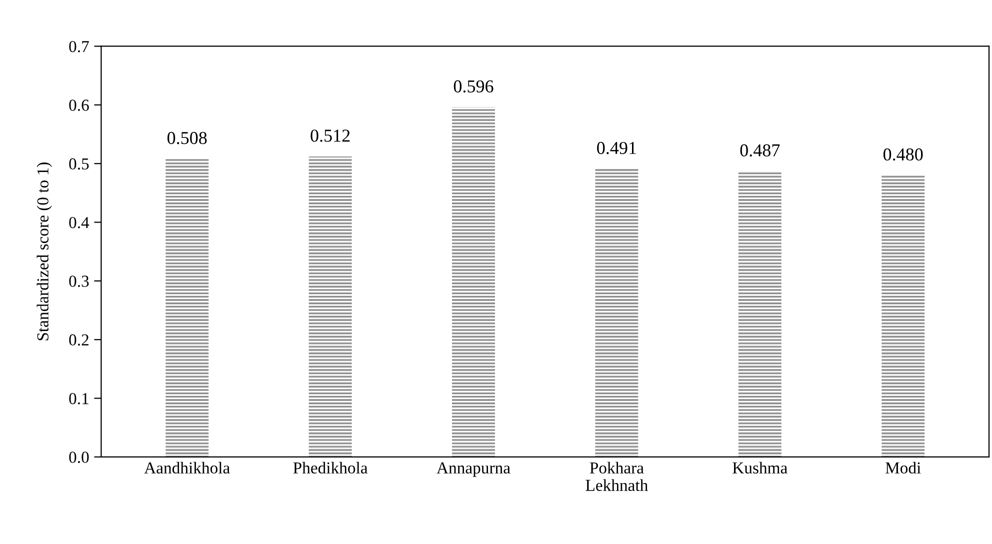 This screenshot has height=544, width=992. Describe the element at coordinates (473, 469) in the screenshot. I see `x-tick-label: Annapurna` at that location.